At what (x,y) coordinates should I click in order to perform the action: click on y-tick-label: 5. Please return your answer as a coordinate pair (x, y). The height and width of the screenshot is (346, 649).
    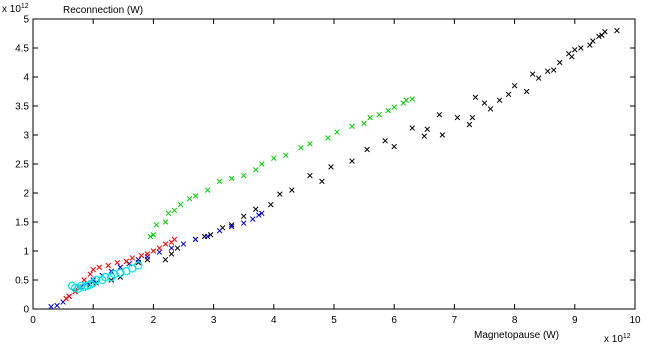
    Looking at the image, I should click on (26, 20).